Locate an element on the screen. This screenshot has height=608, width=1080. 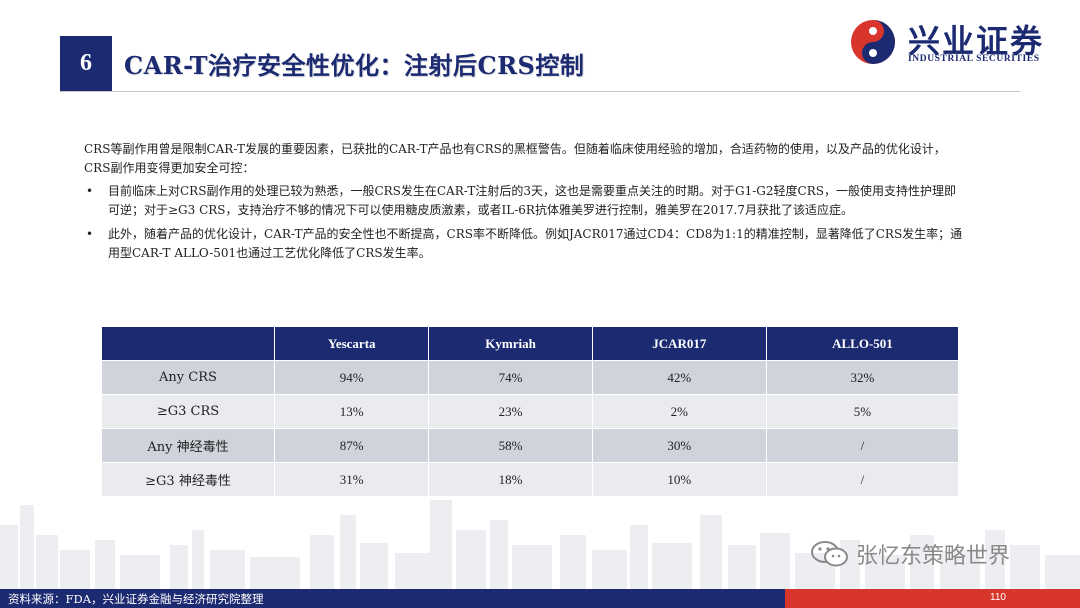
table-row: Any CRS 94% 74% 42% 32% is located at coordinates (530, 377).